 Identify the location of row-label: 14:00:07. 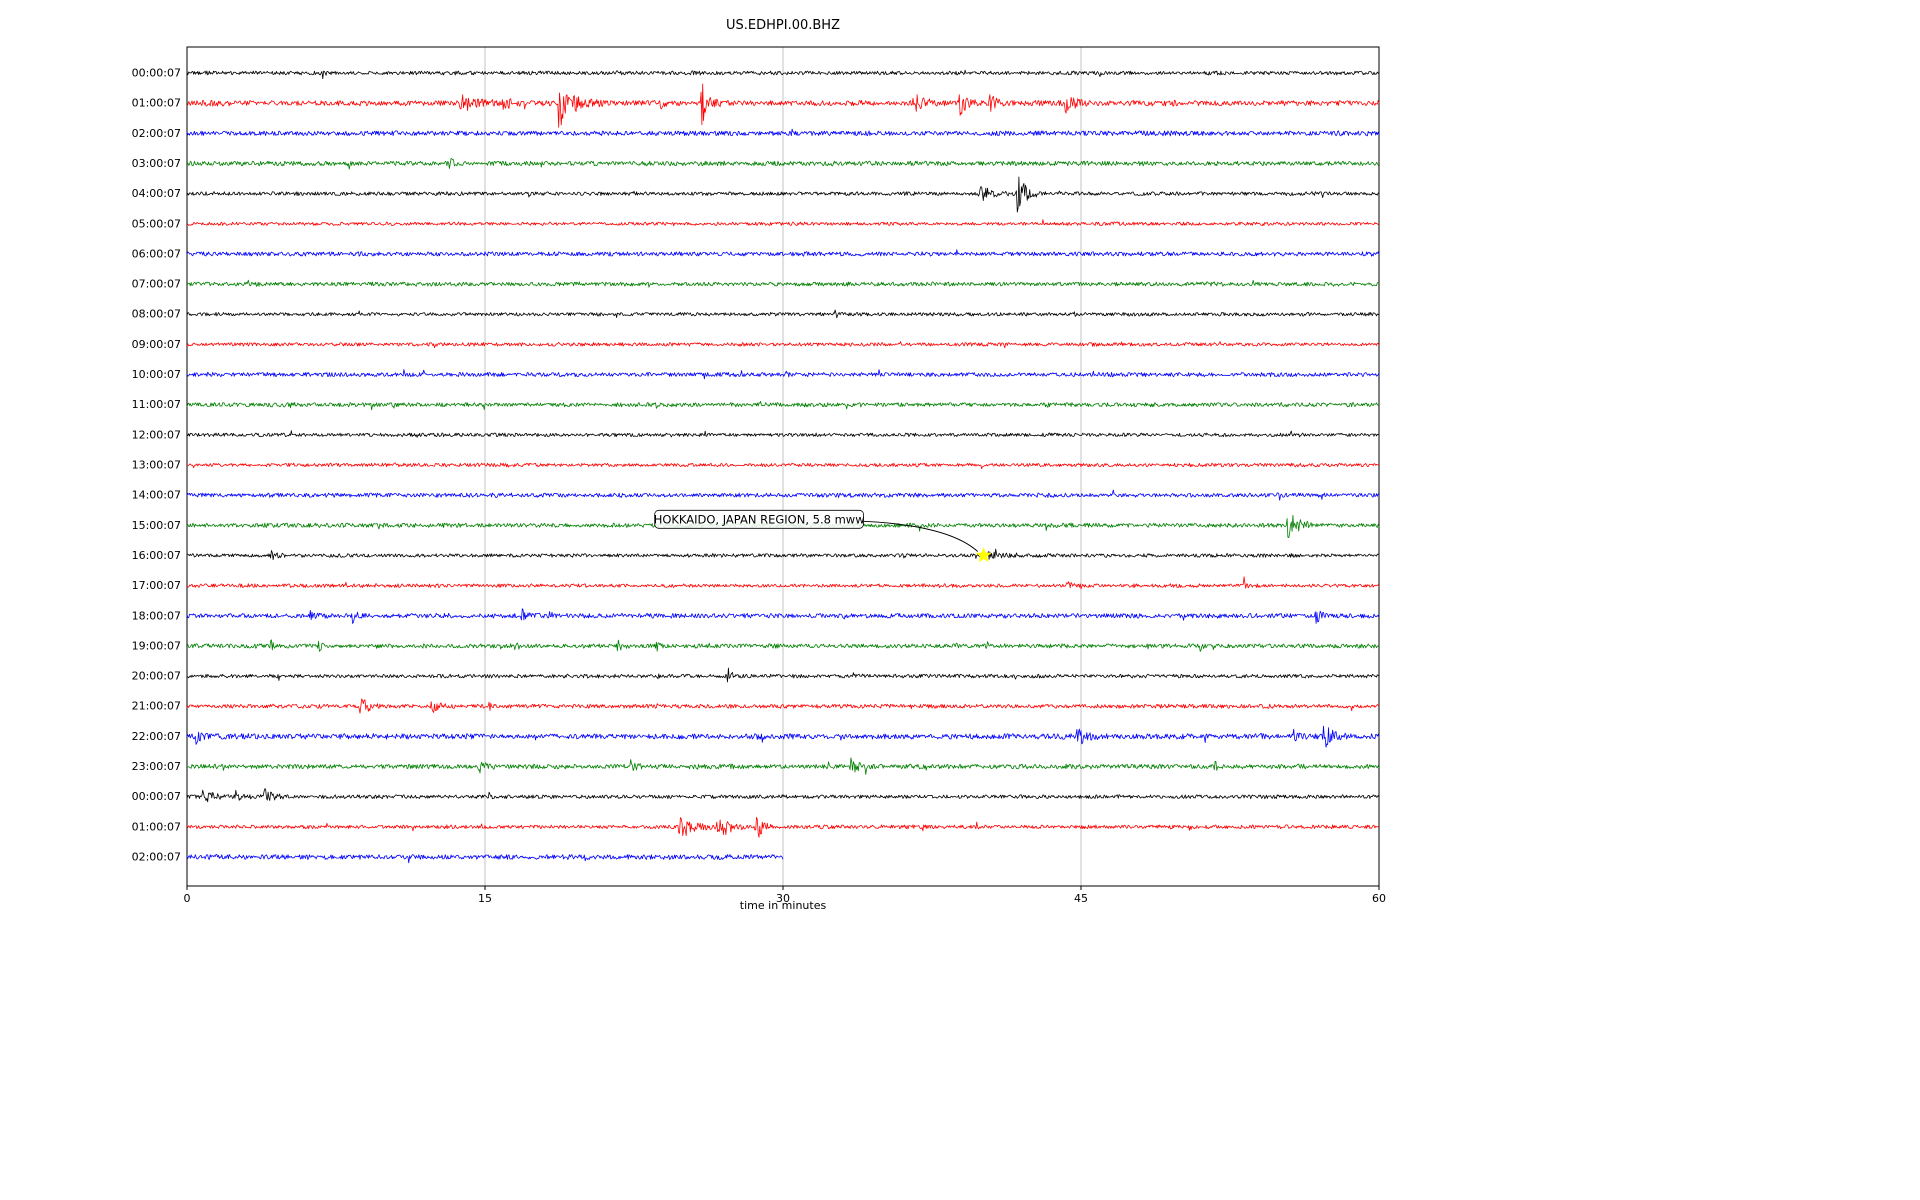
(156, 495).